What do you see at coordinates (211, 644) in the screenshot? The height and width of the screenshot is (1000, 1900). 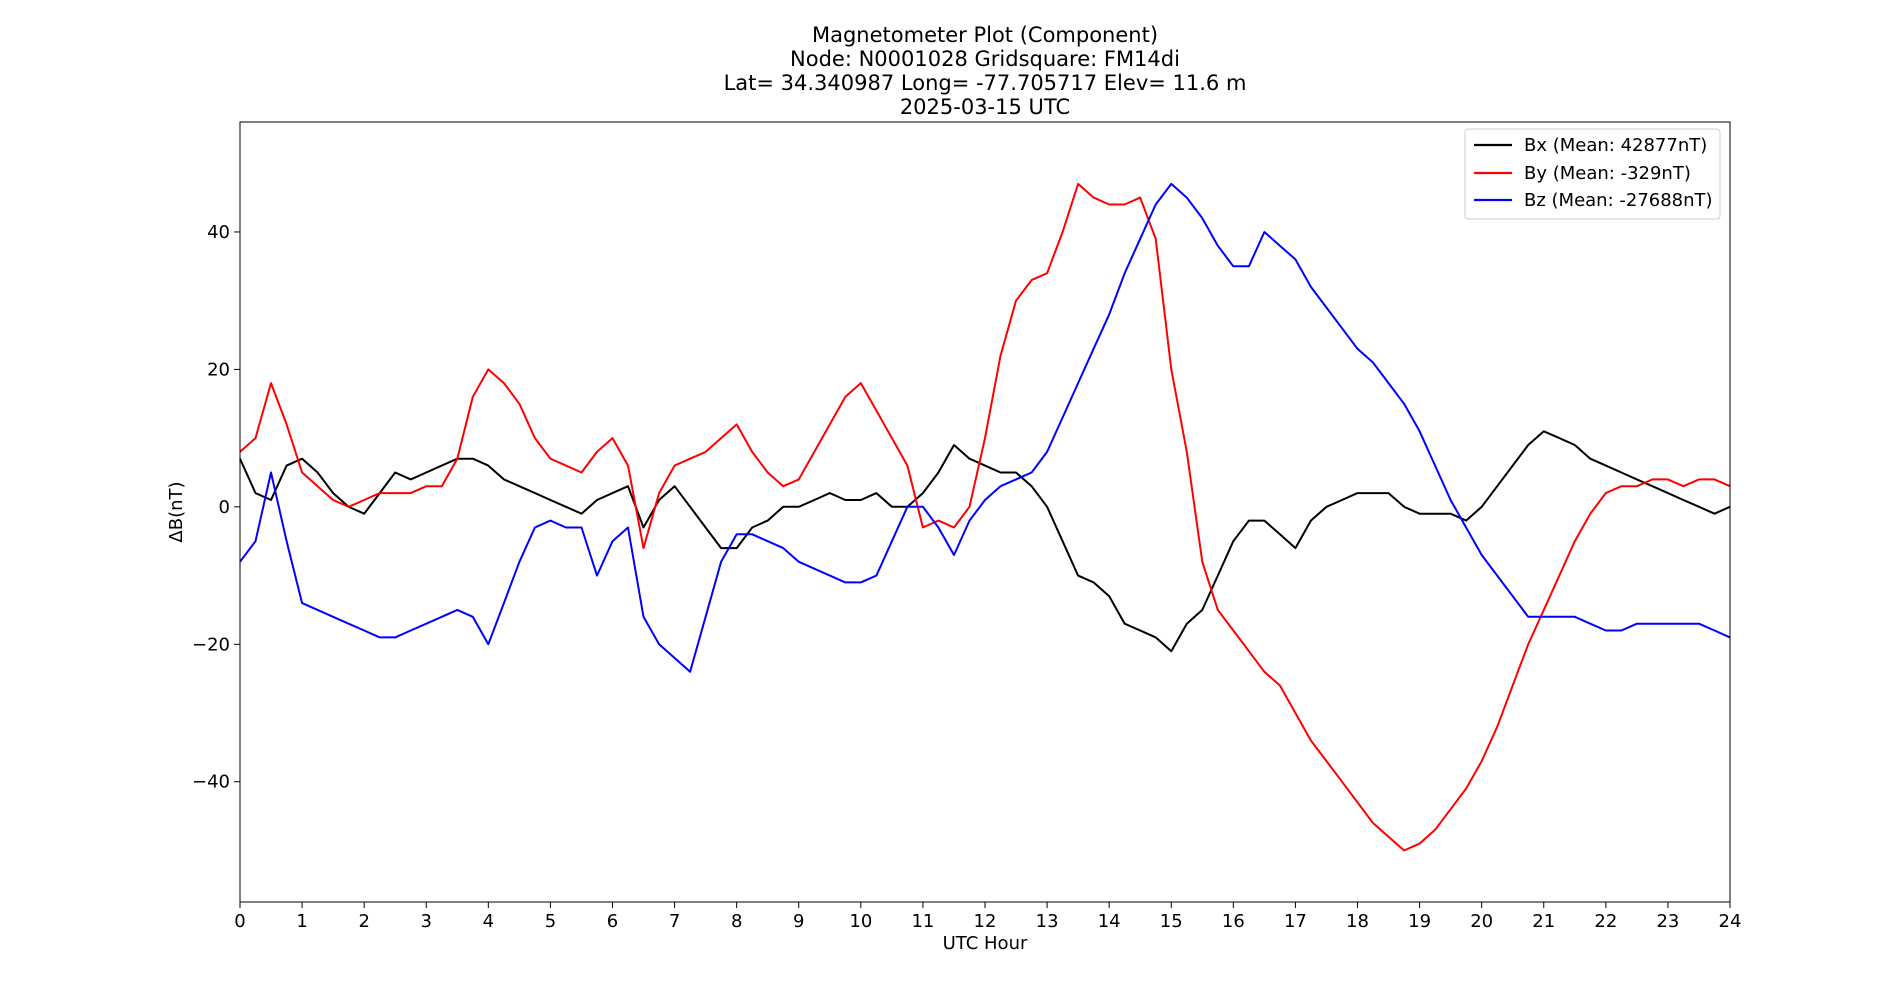 I see `y-tick-label: −20` at bounding box center [211, 644].